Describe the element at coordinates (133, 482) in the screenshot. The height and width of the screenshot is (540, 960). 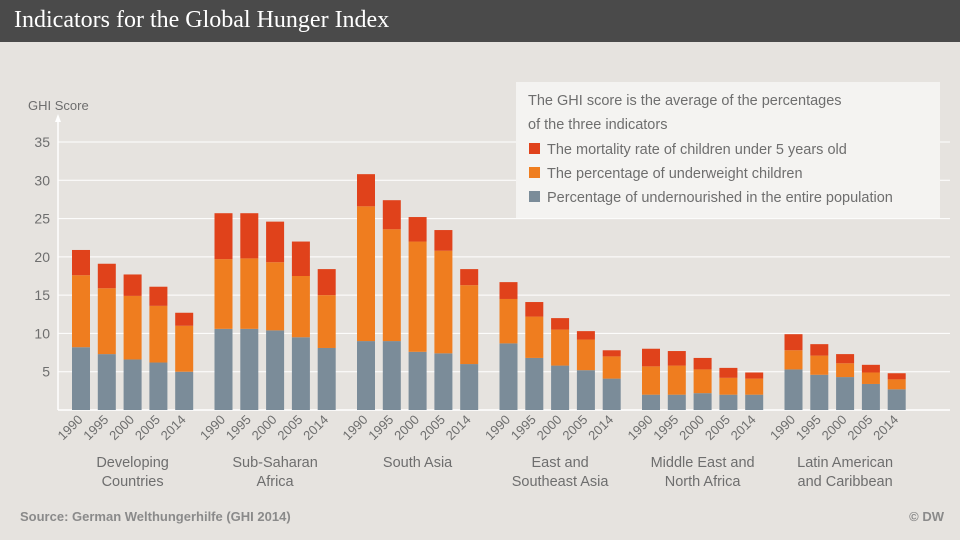
I see `group-label: Countries` at that location.